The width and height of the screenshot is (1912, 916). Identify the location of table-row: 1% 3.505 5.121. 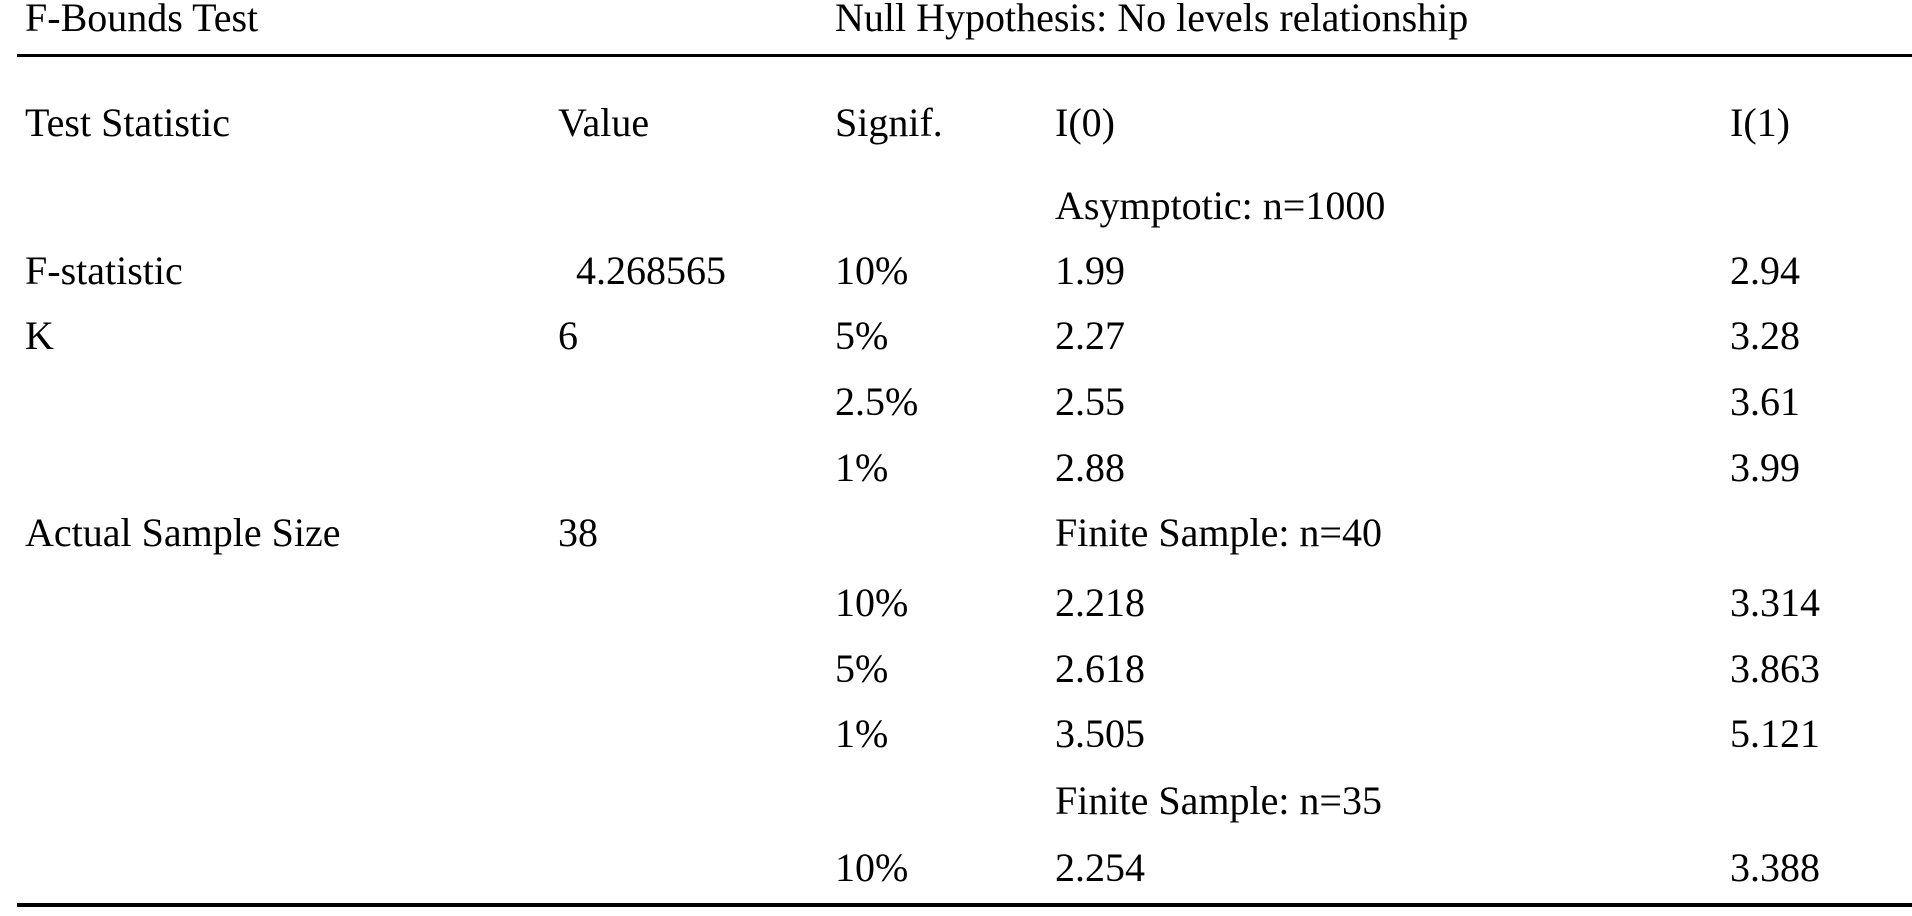
(956, 734).